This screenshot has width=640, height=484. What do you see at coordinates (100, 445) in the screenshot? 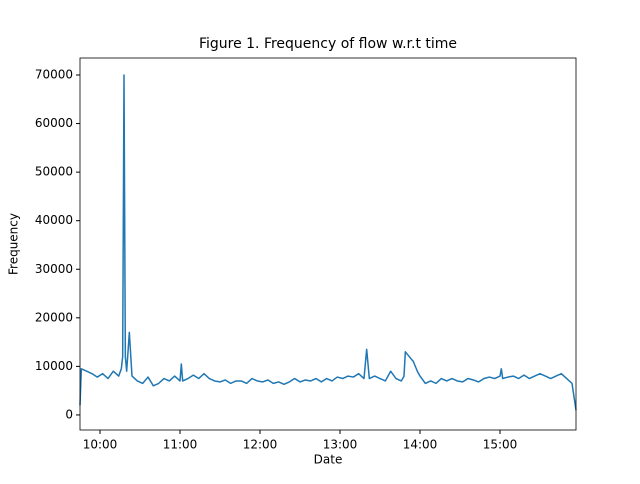
I see `x-tick-label: 10:00` at bounding box center [100, 445].